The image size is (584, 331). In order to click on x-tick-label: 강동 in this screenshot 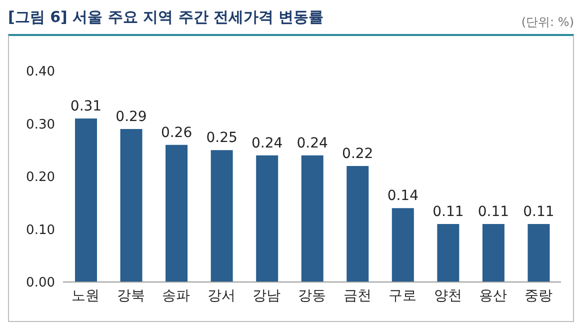, I will do `click(312, 296)`.